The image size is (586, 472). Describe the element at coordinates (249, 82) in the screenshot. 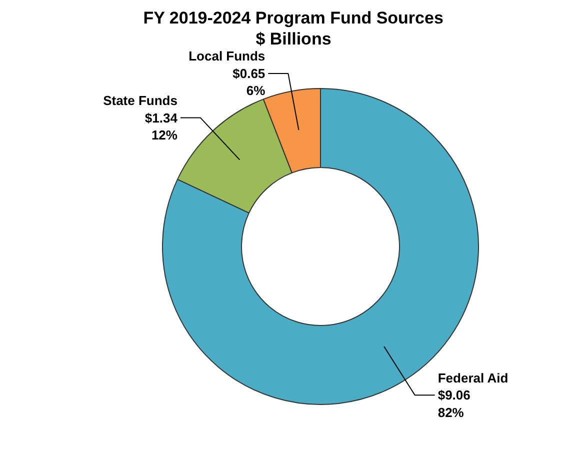

I see `data-label: $0.65 6%` at that location.